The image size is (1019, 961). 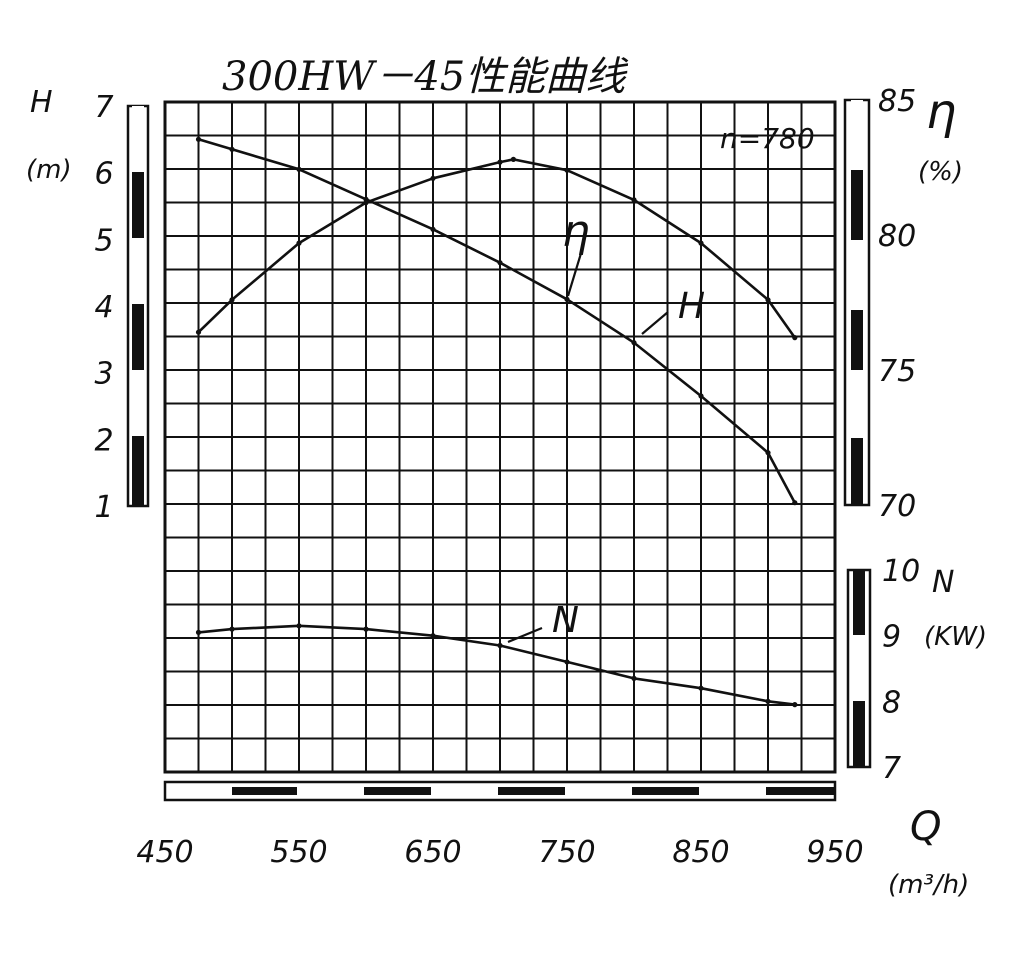 What do you see at coordinates (834, 852) in the screenshot?
I see `q-tick-label: 950` at bounding box center [834, 852].